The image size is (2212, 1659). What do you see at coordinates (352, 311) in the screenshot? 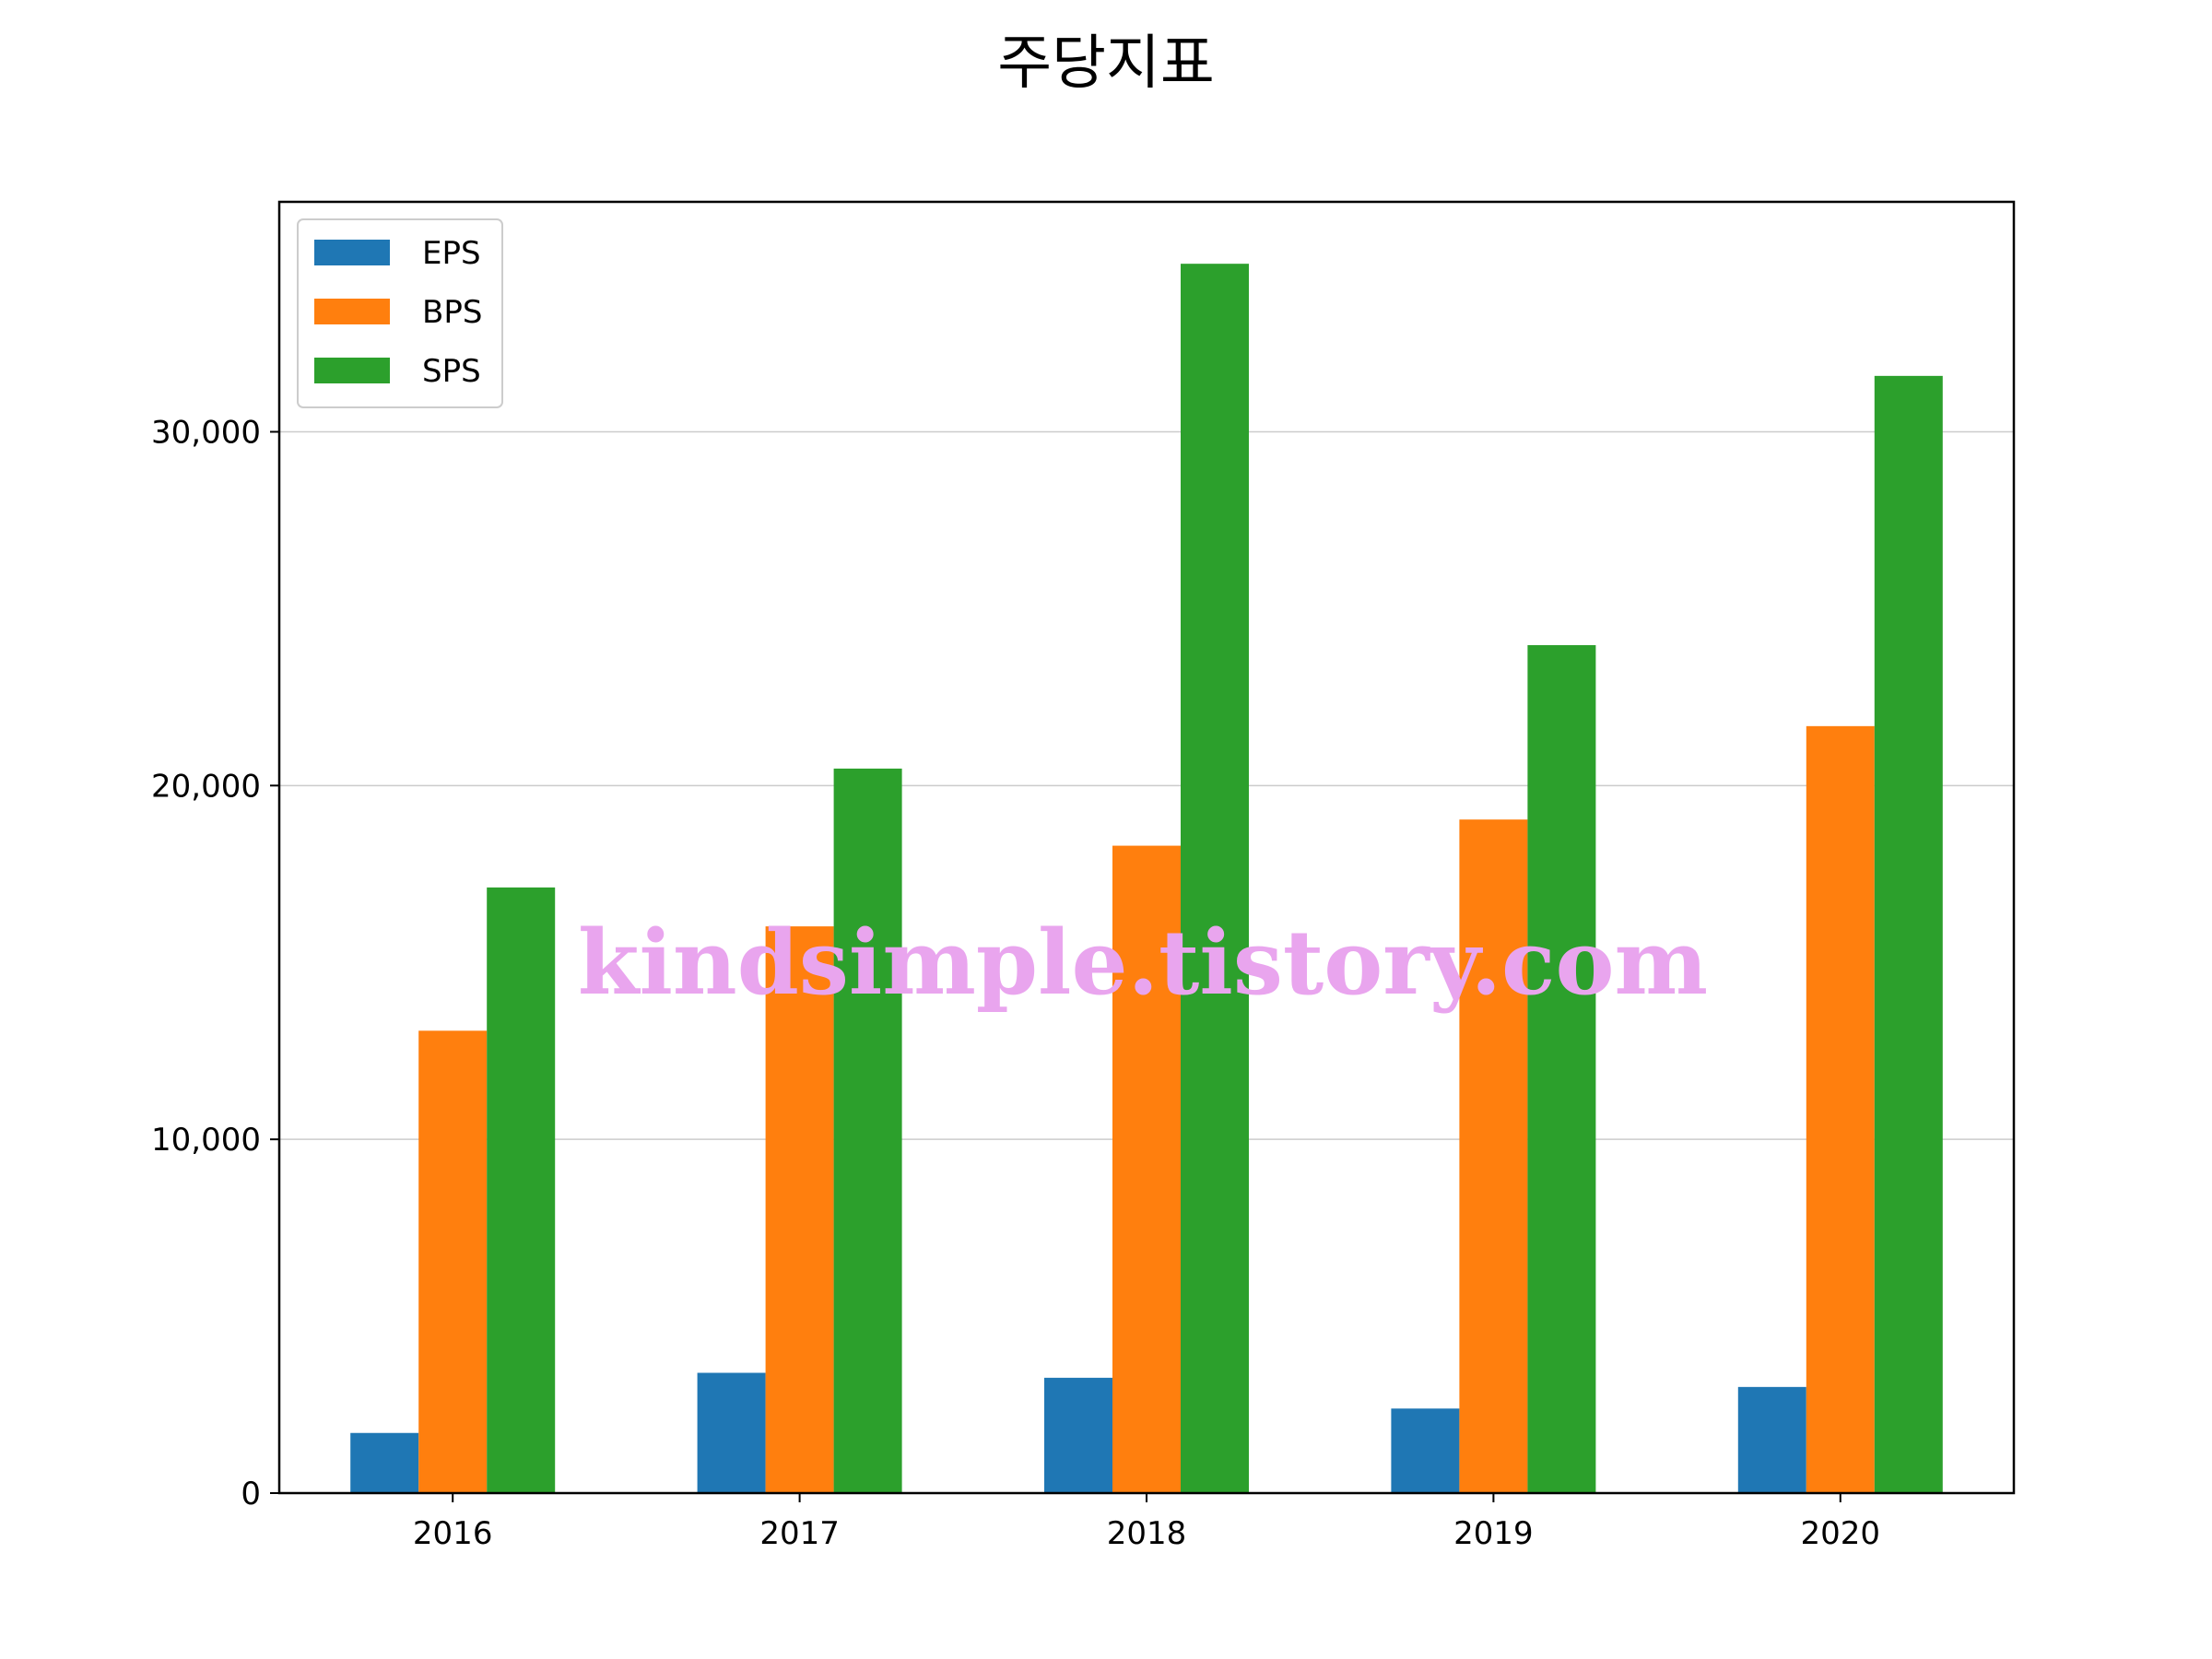
I see `legend-swatch-bps` at bounding box center [352, 311].